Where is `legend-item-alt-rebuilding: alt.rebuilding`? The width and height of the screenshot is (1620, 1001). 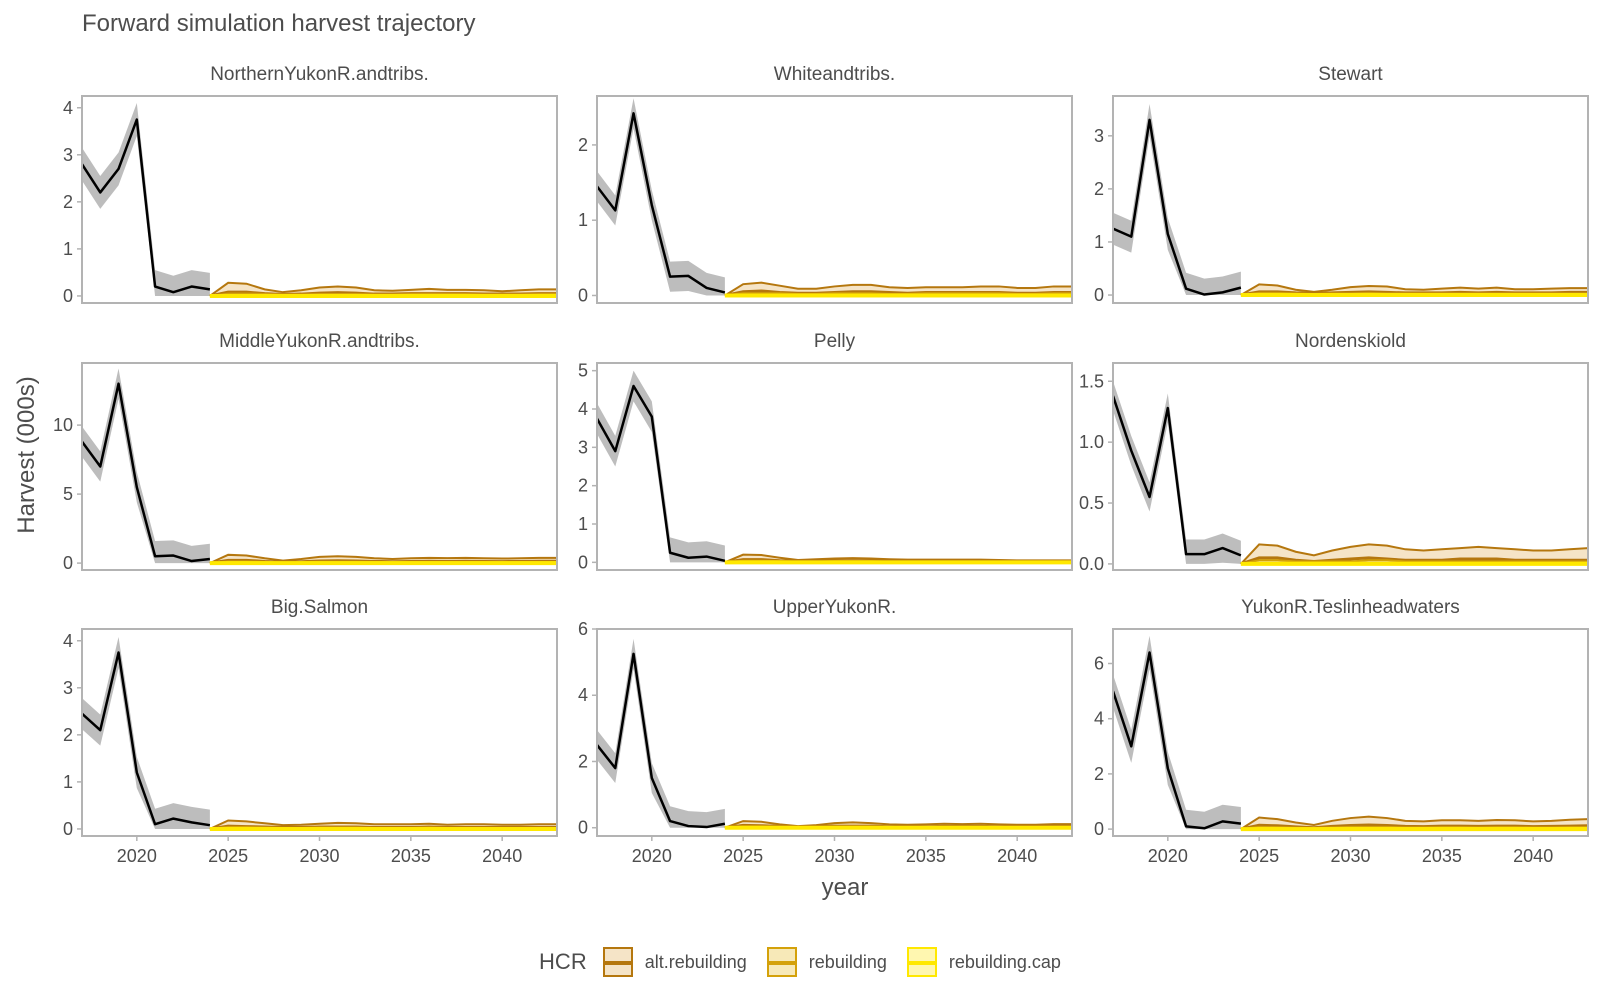 legend-item-alt-rebuilding: alt.rebuilding is located at coordinates (674, 962).